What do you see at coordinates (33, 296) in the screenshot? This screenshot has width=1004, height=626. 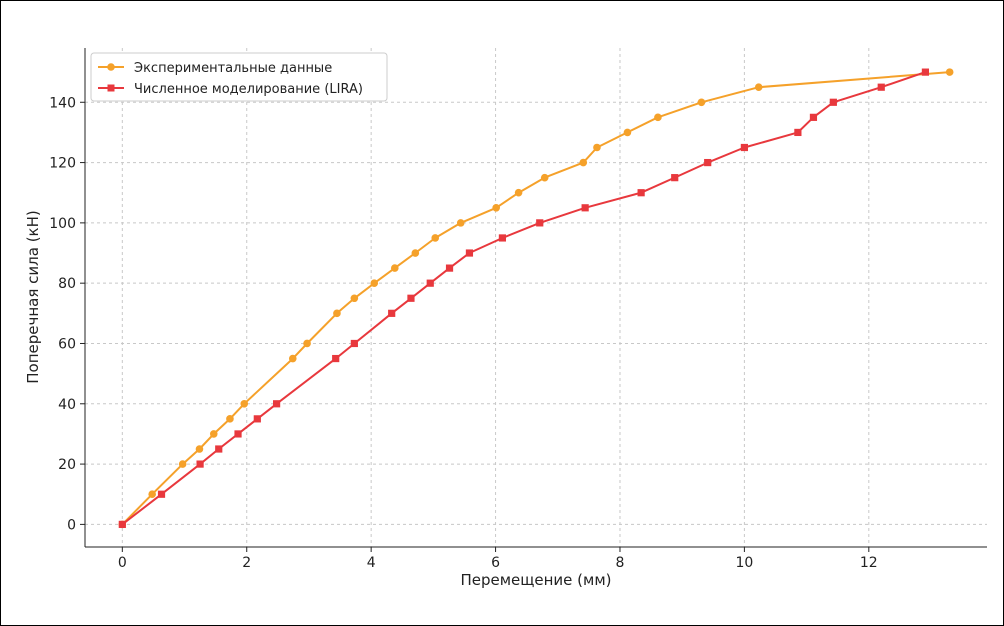 I see `y-axis-label: Поперечная сила (кН)` at bounding box center [33, 296].